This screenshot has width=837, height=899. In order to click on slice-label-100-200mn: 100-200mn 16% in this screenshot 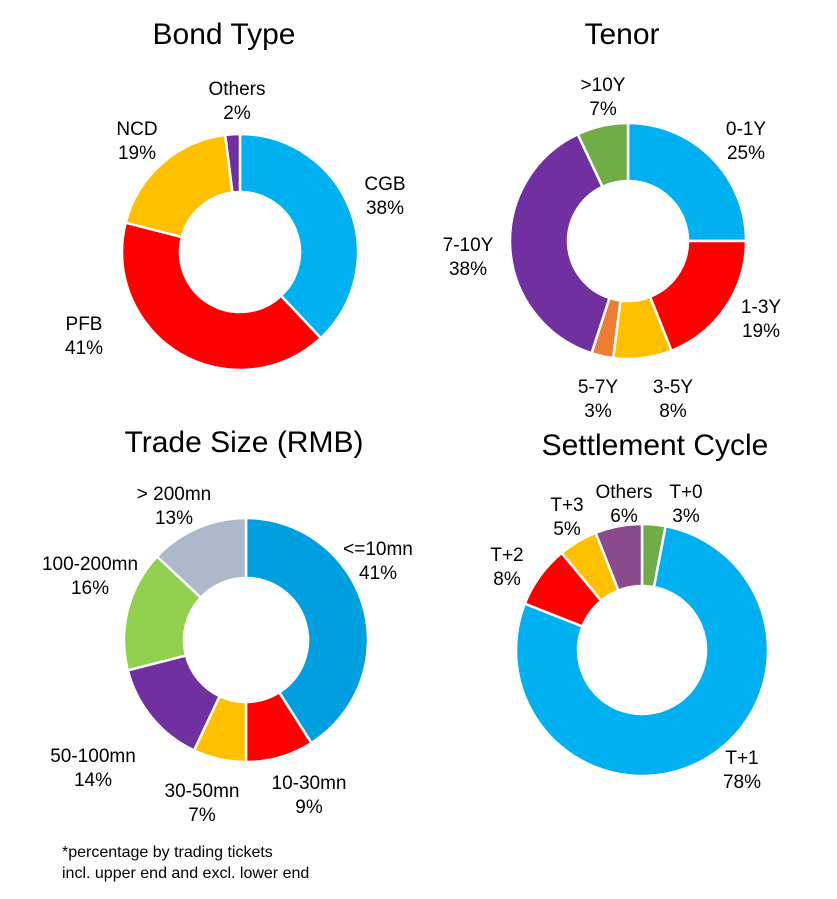, I will do `click(90, 576)`.